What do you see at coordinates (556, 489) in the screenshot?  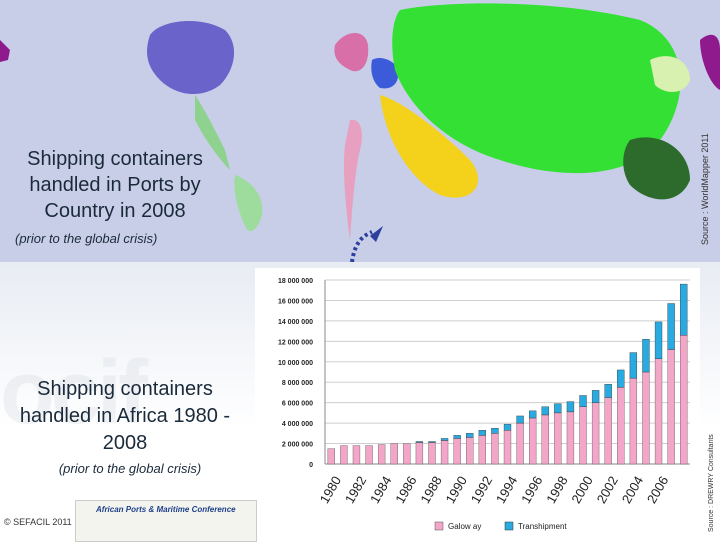 I see `x-tick-label: 1998` at bounding box center [556, 489].